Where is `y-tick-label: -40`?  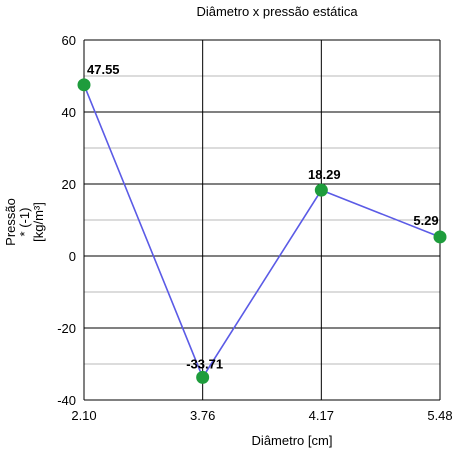
y-tick-label: -40 is located at coordinates (66, 400).